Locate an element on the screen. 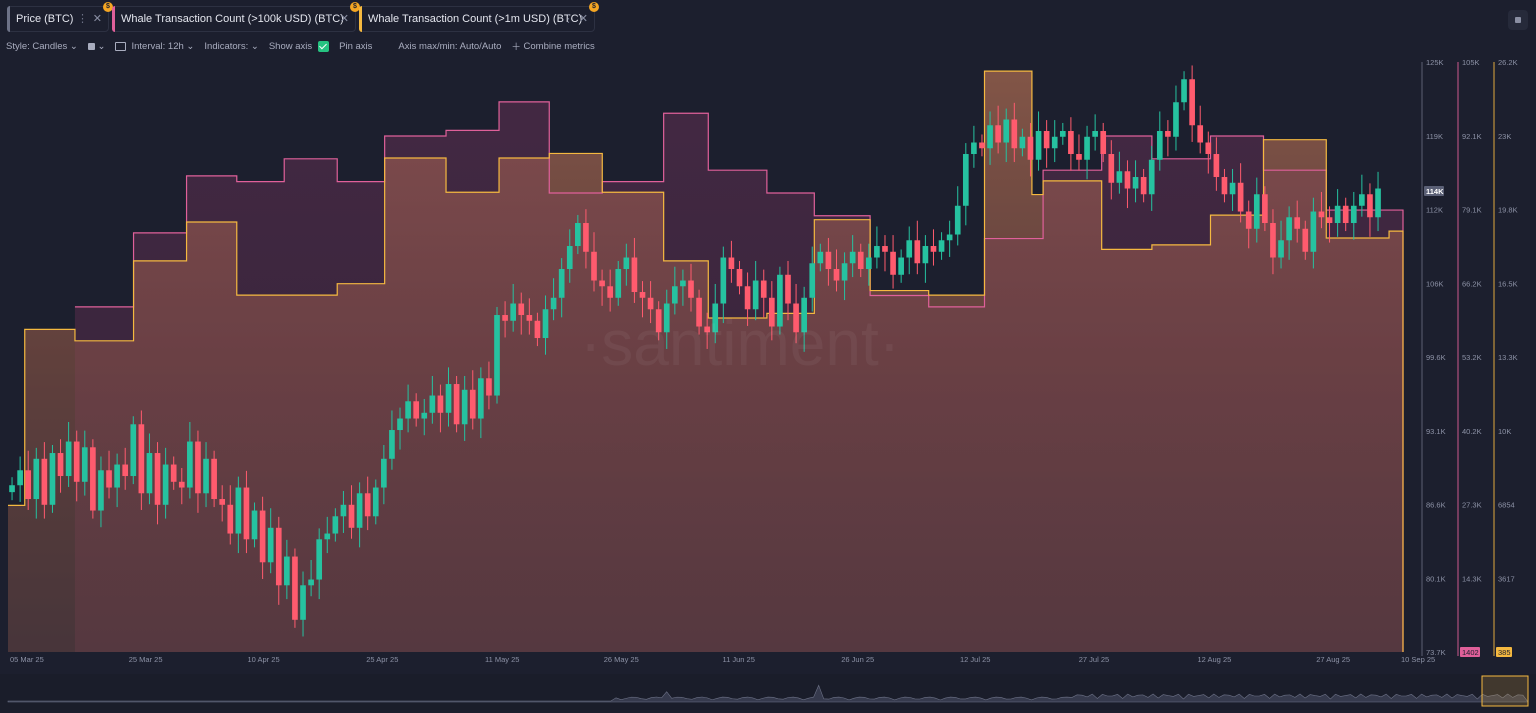  checkbox-checked-icon is located at coordinates (324, 46).